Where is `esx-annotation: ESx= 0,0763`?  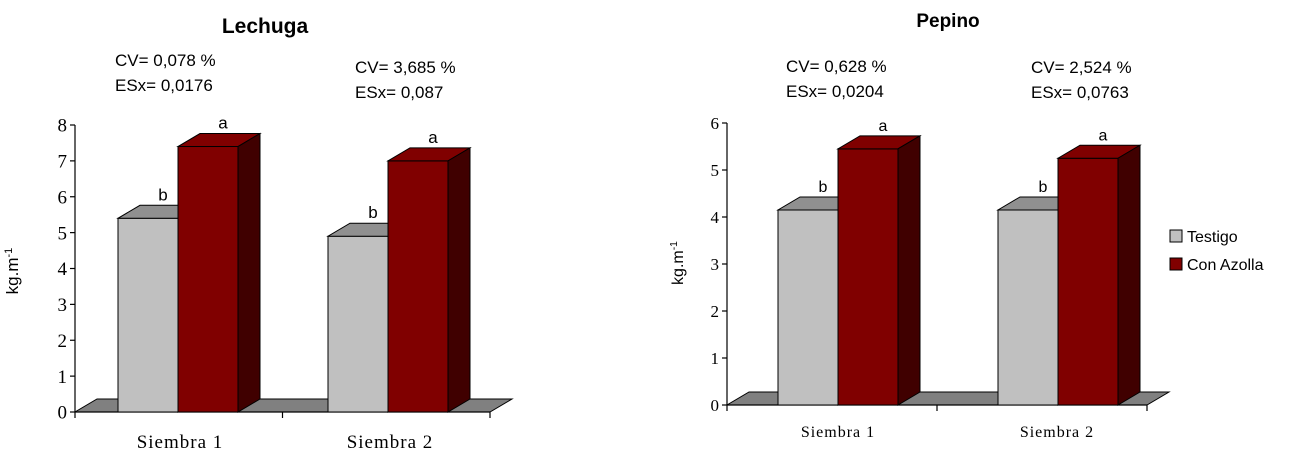 esx-annotation: ESx= 0,0763 is located at coordinates (1080, 92).